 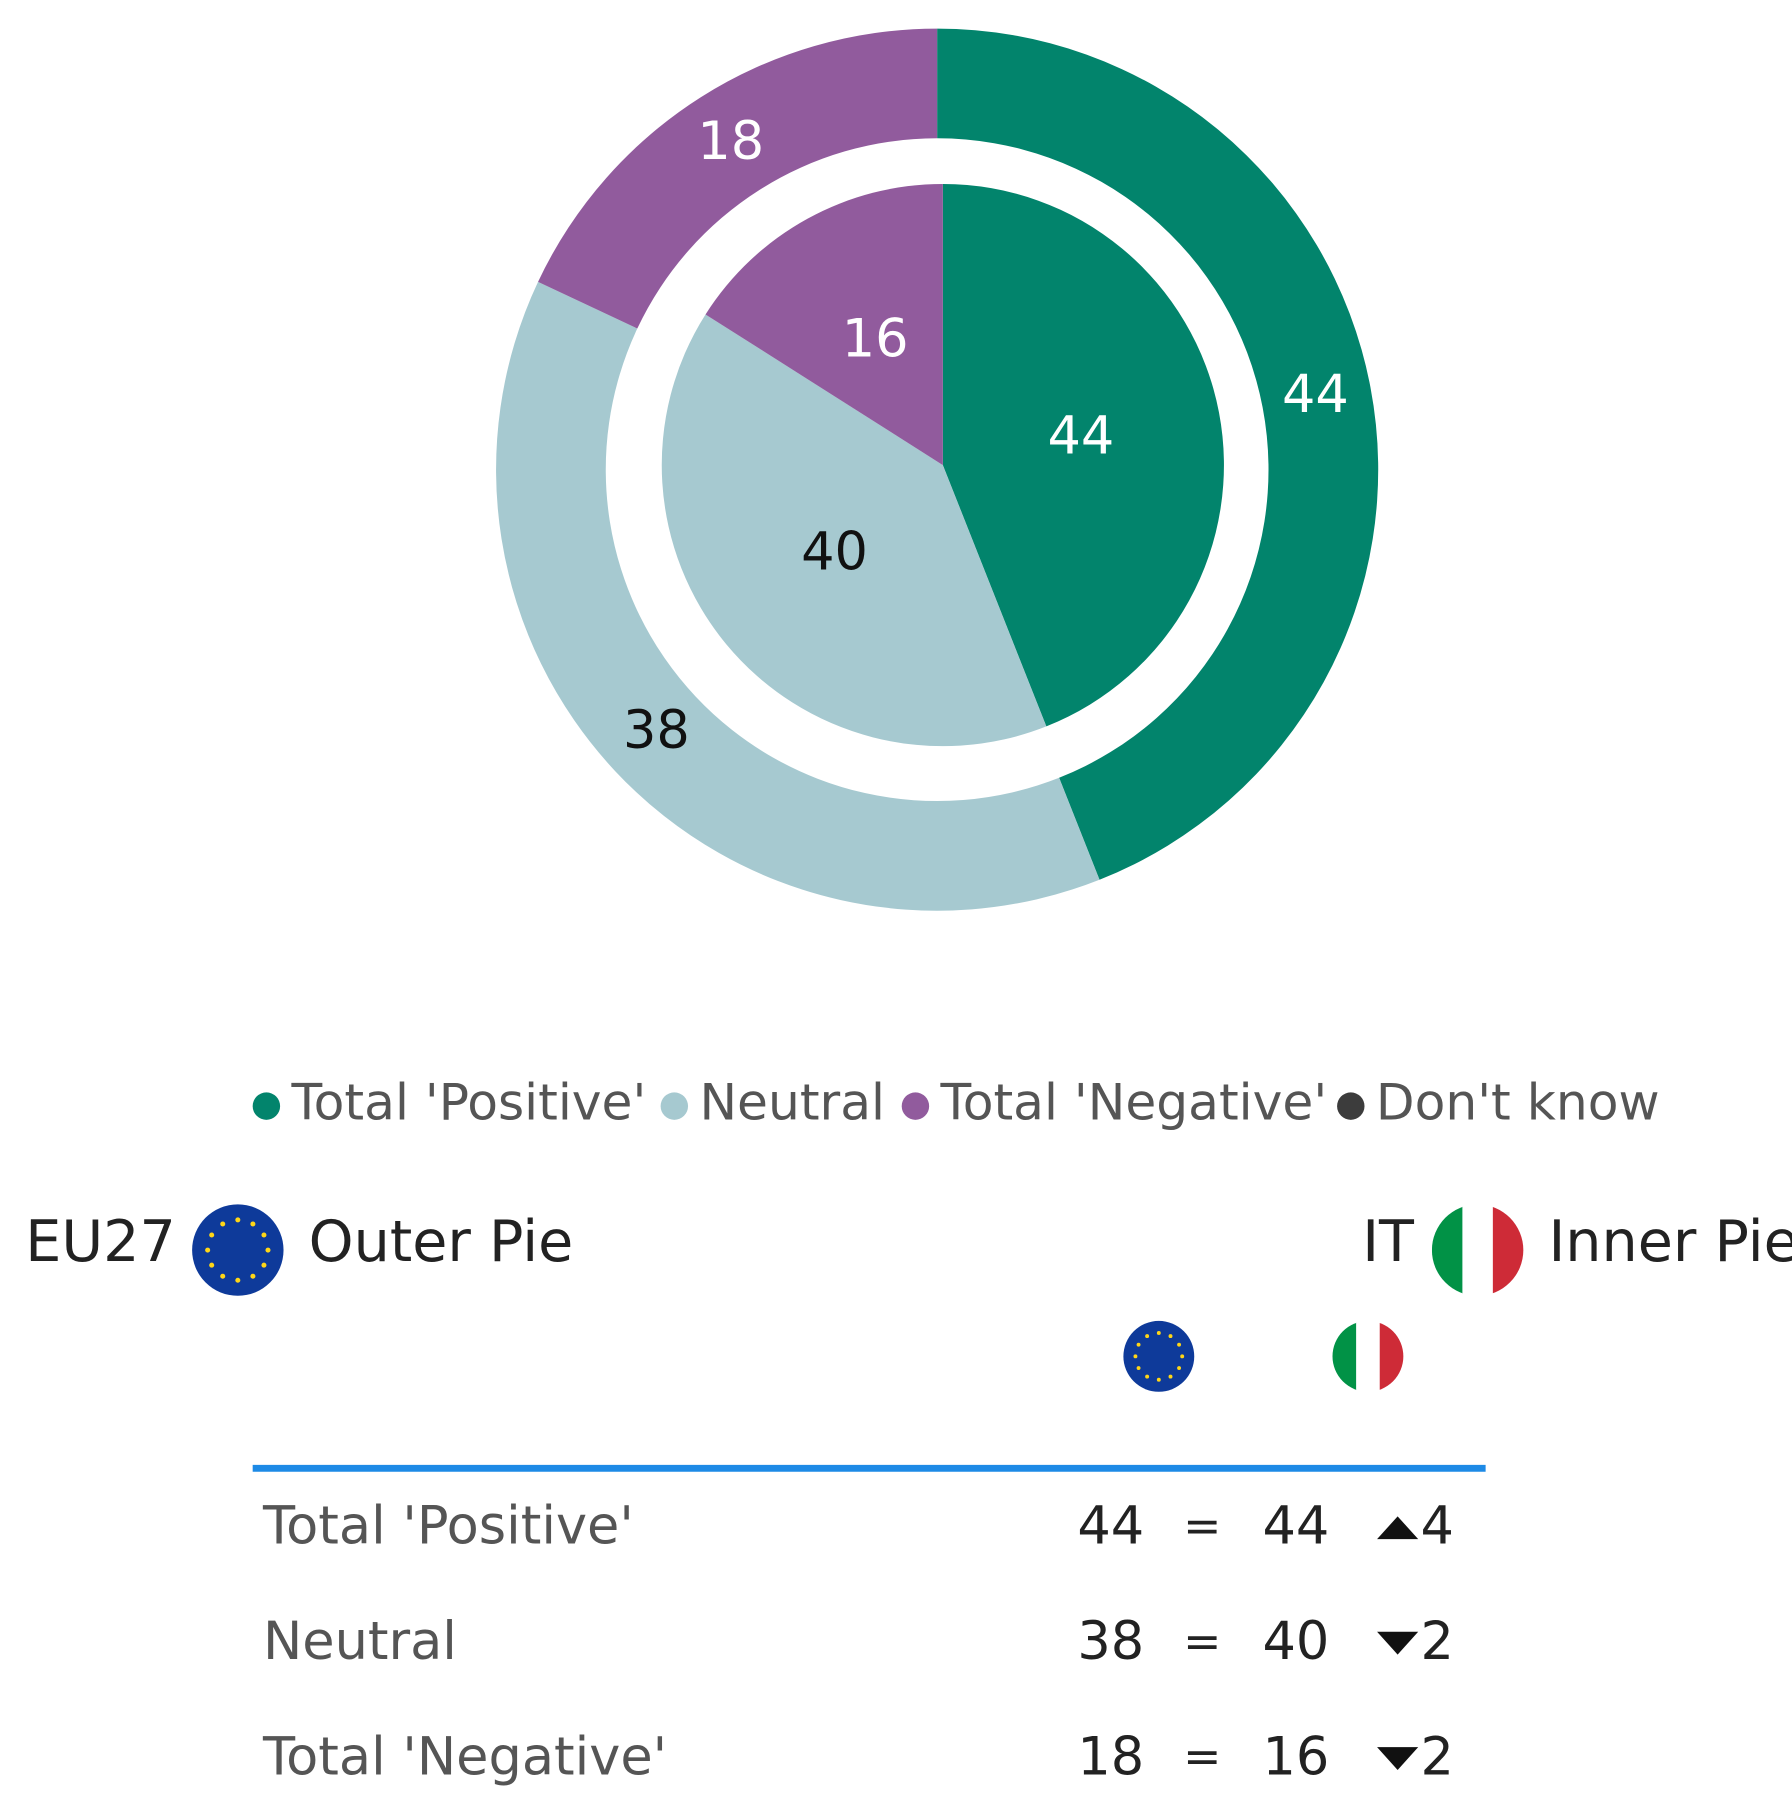 I want to click on row-label: Total 'Negative', so click(x=464, y=1756).